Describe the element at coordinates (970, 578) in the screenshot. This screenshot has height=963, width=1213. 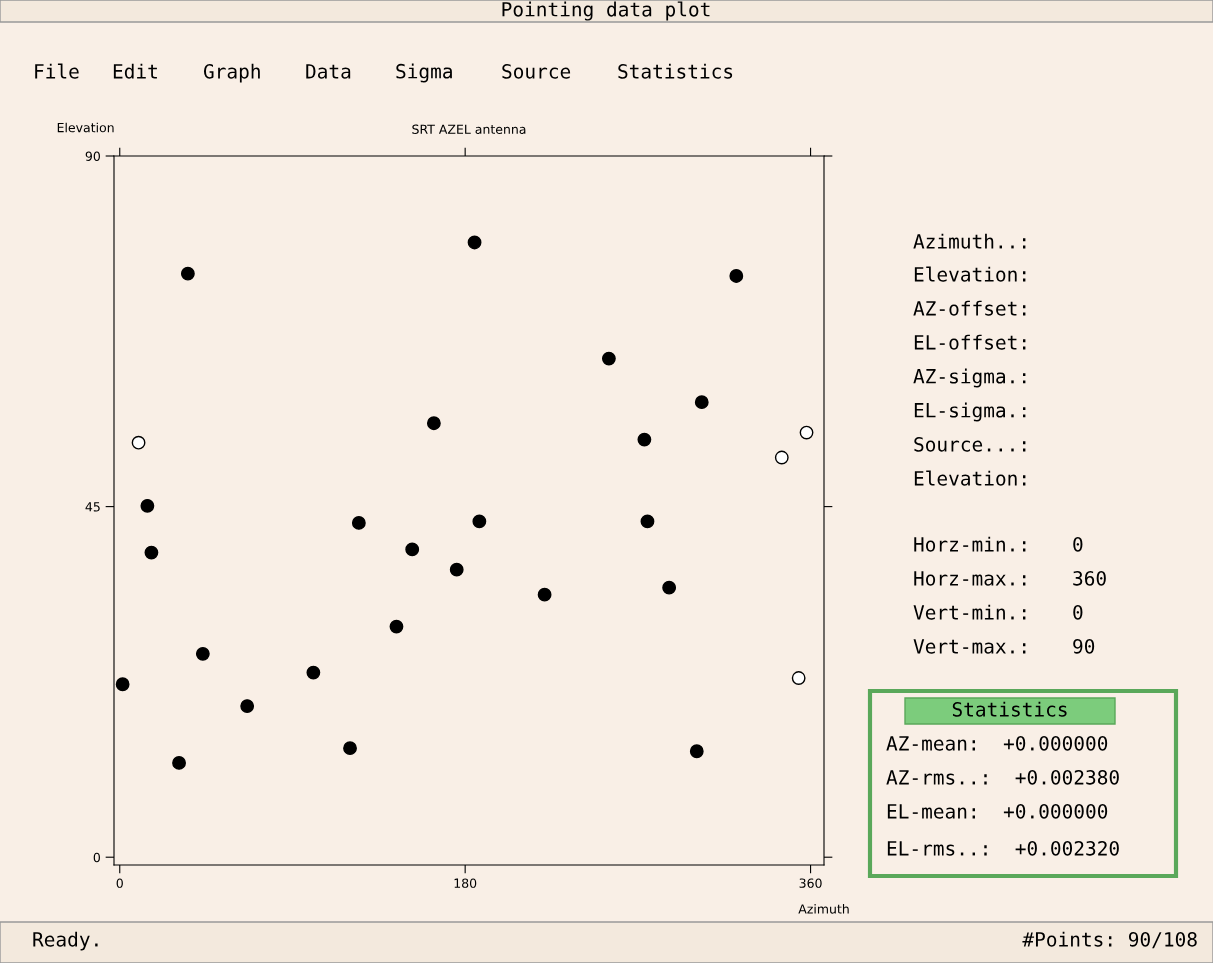
I see `text: Horz-max.:` at that location.